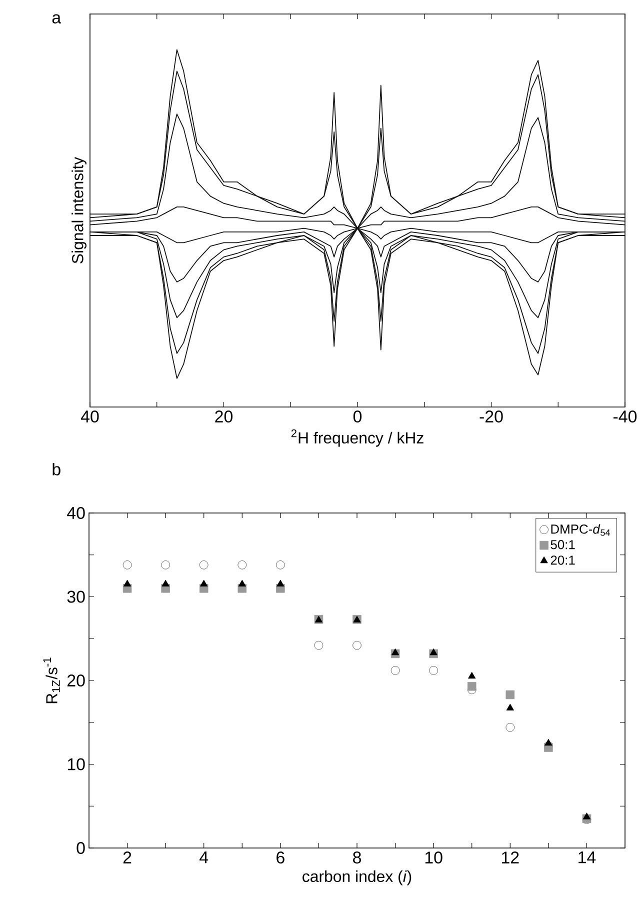 This screenshot has width=641, height=911. Describe the element at coordinates (562, 560) in the screenshot. I see `legend-label: 20:1` at that location.